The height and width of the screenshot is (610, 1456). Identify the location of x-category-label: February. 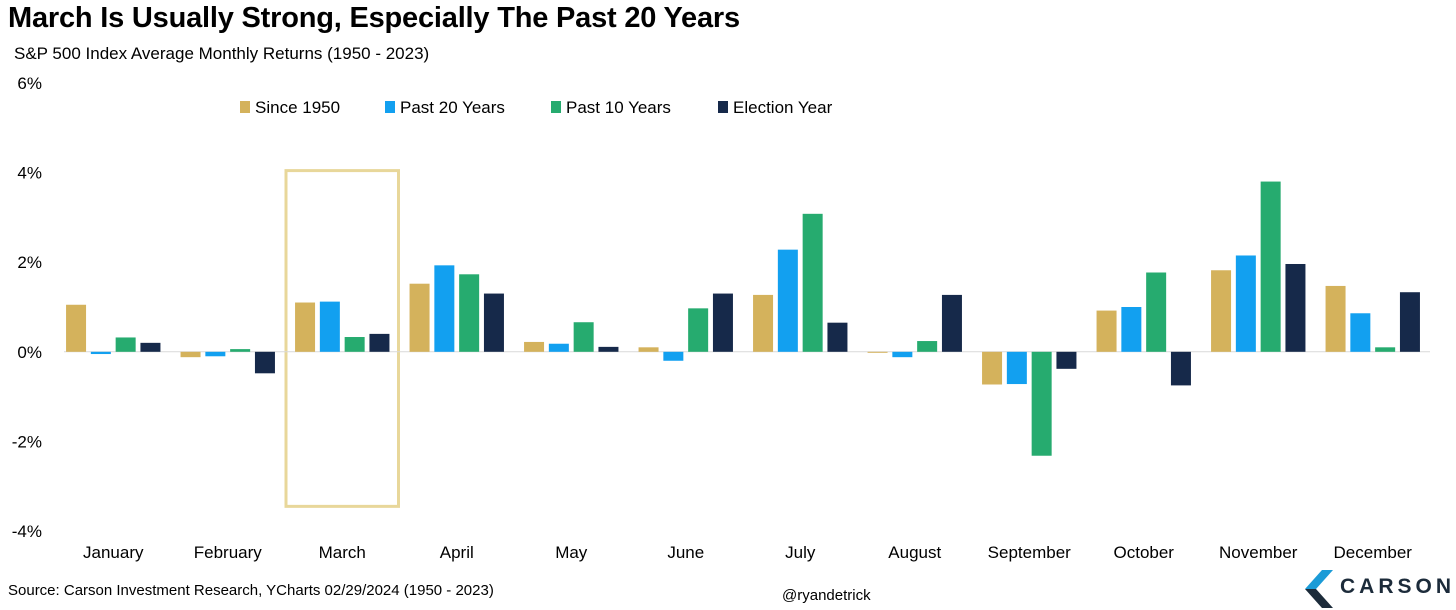
(228, 552).